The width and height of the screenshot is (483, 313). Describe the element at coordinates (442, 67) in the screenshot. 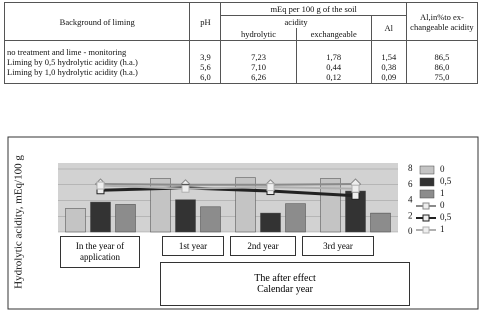

I see `value: 86,0` at that location.